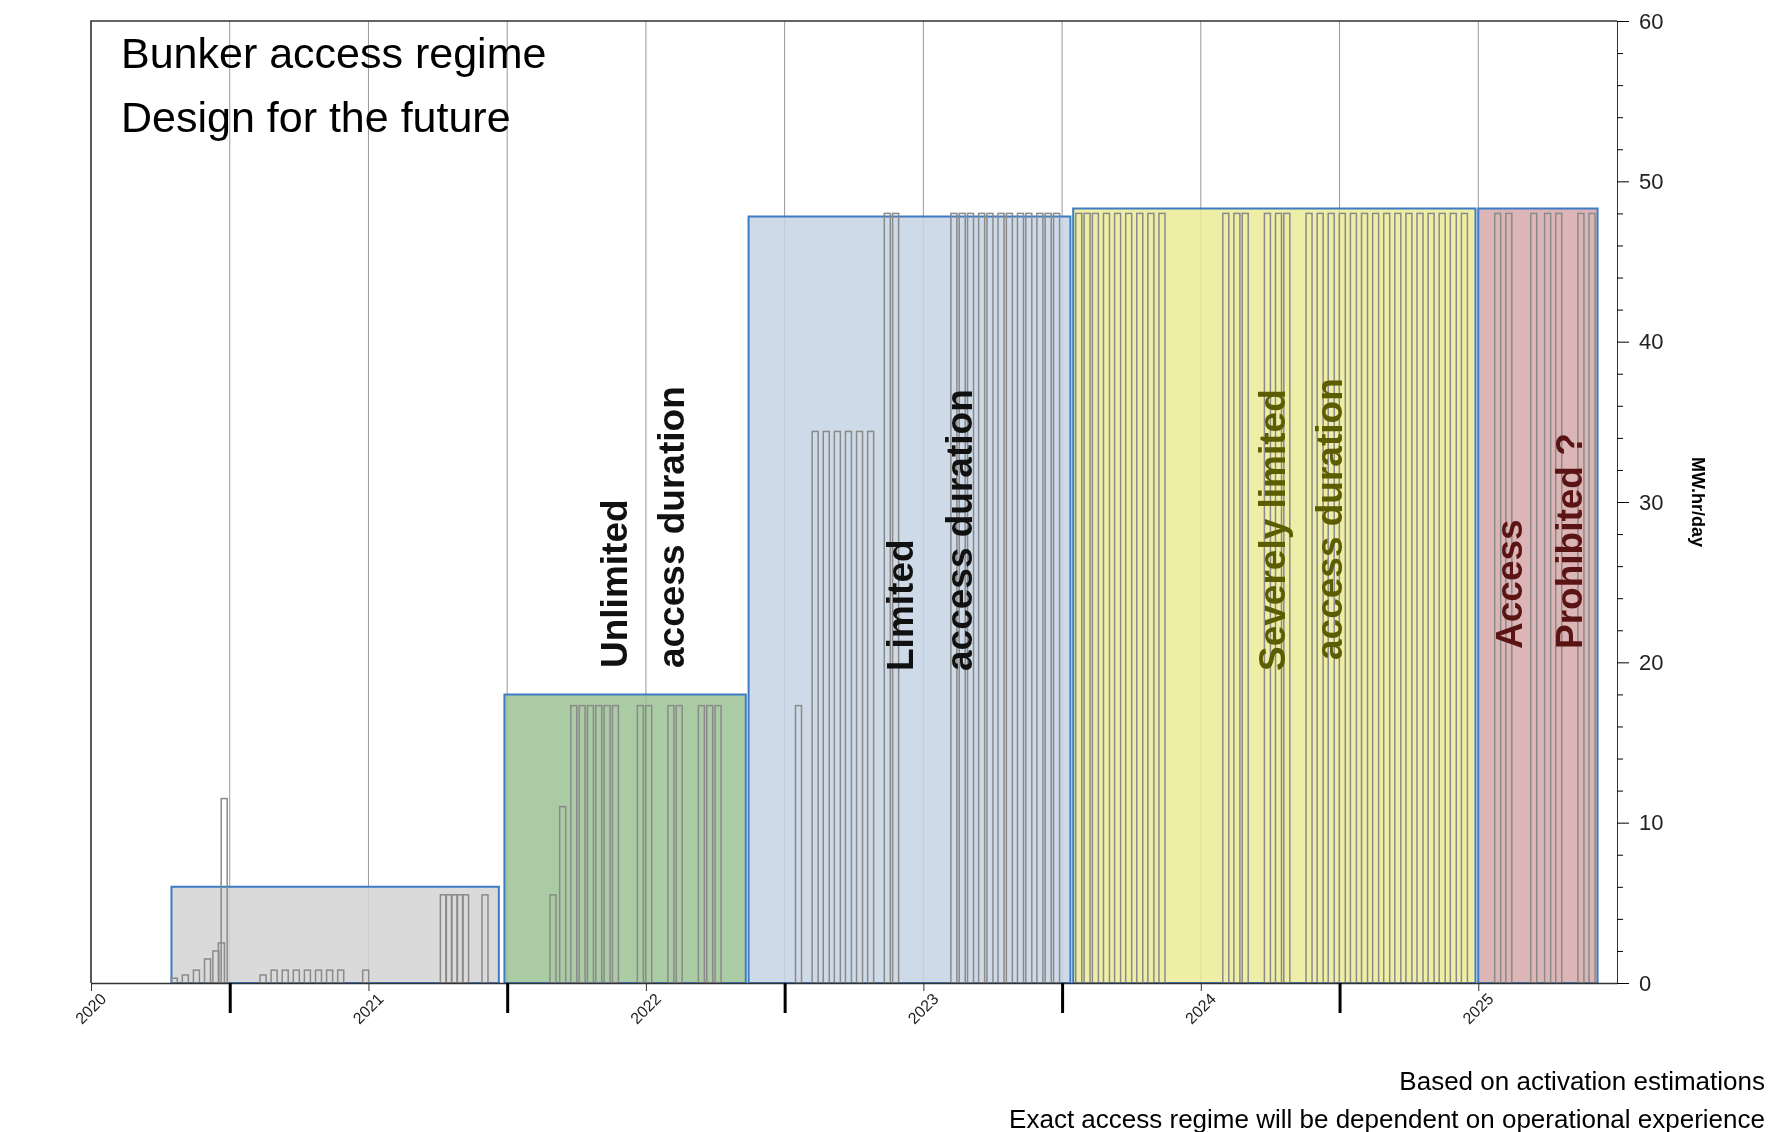 The height and width of the screenshot is (1132, 1792). What do you see at coordinates (900, 605) in the screenshot?
I see `annotation: Limited` at bounding box center [900, 605].